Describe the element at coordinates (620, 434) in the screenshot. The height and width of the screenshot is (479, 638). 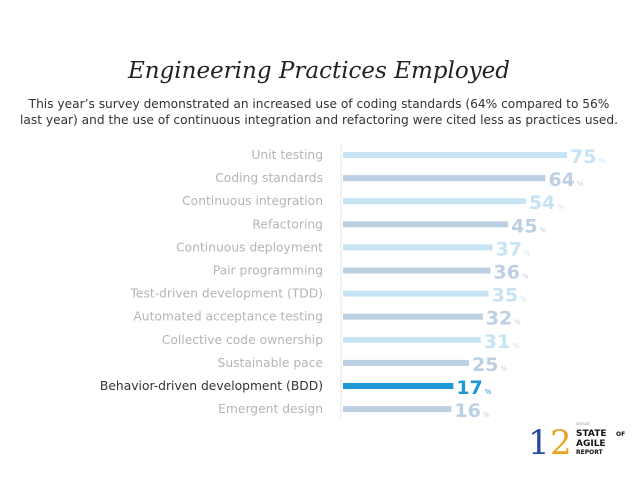
I see `svg-text: OF` at that location.